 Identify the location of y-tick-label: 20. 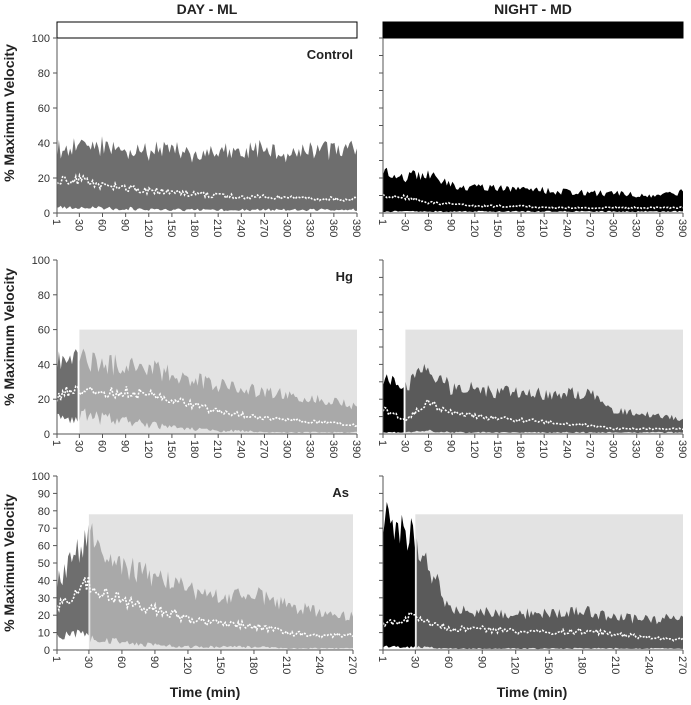
(44, 179).